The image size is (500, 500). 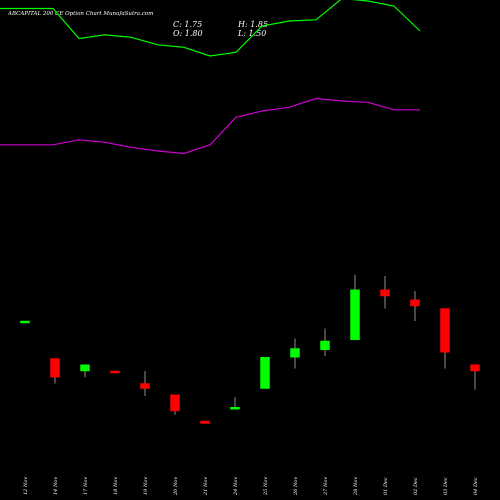 I want to click on x-tick-label: 27 Nov, so click(x=326, y=486).